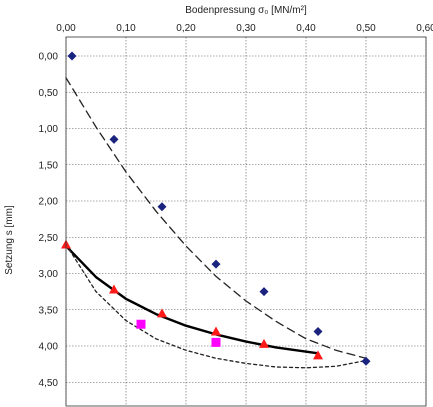  I want to click on y-tick-label: 3,50, so click(49, 310).